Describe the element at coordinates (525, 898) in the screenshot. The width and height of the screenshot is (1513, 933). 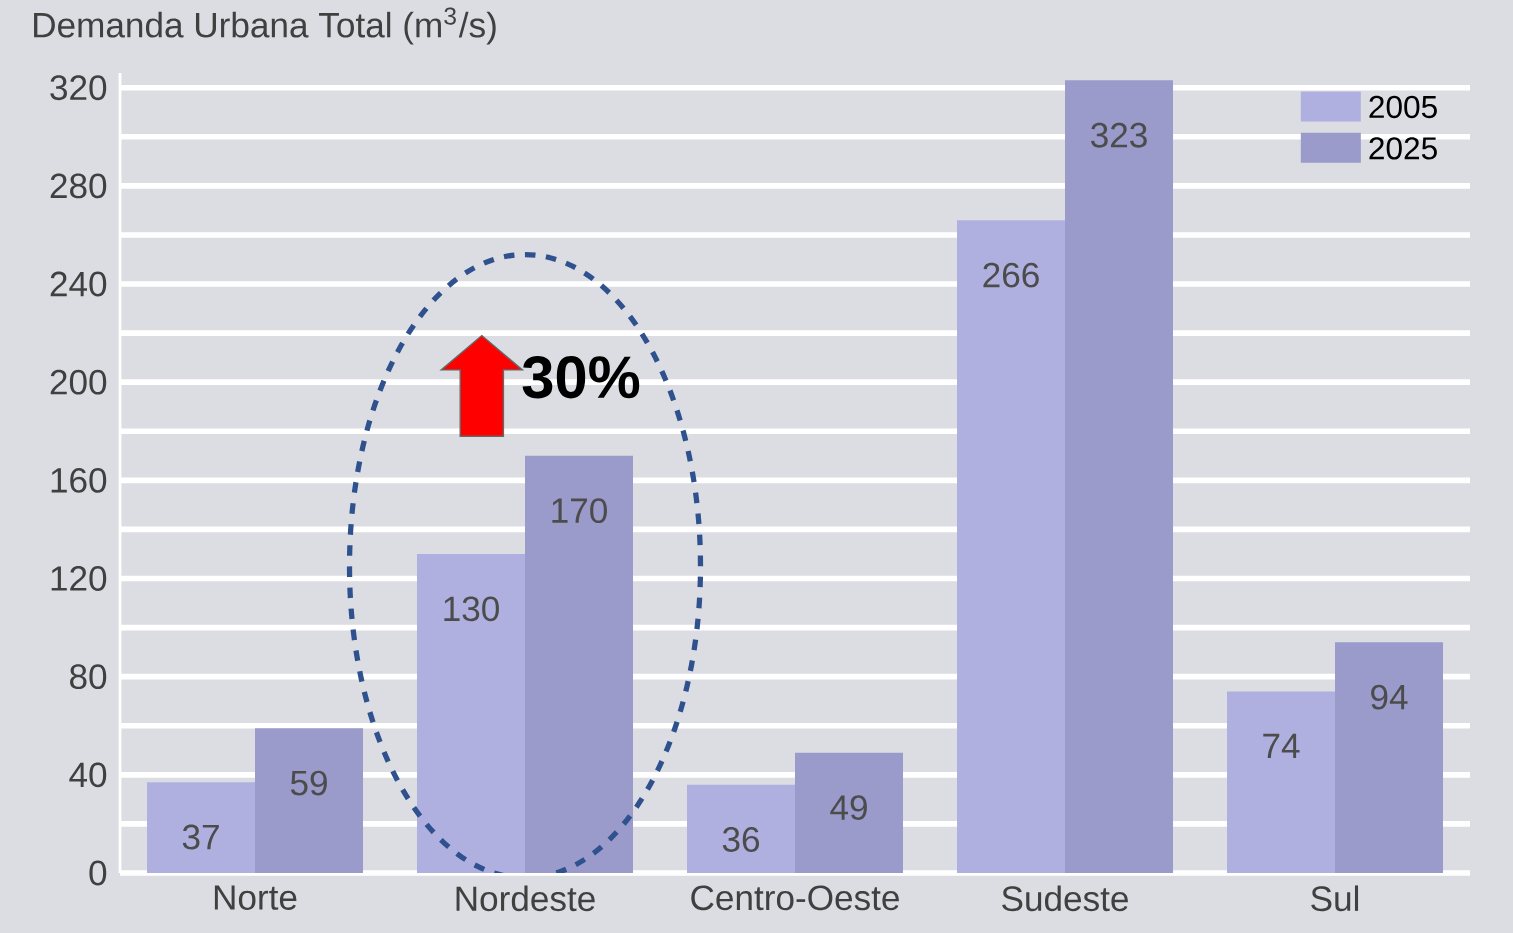
I see `x-tick-label: Nordeste` at that location.